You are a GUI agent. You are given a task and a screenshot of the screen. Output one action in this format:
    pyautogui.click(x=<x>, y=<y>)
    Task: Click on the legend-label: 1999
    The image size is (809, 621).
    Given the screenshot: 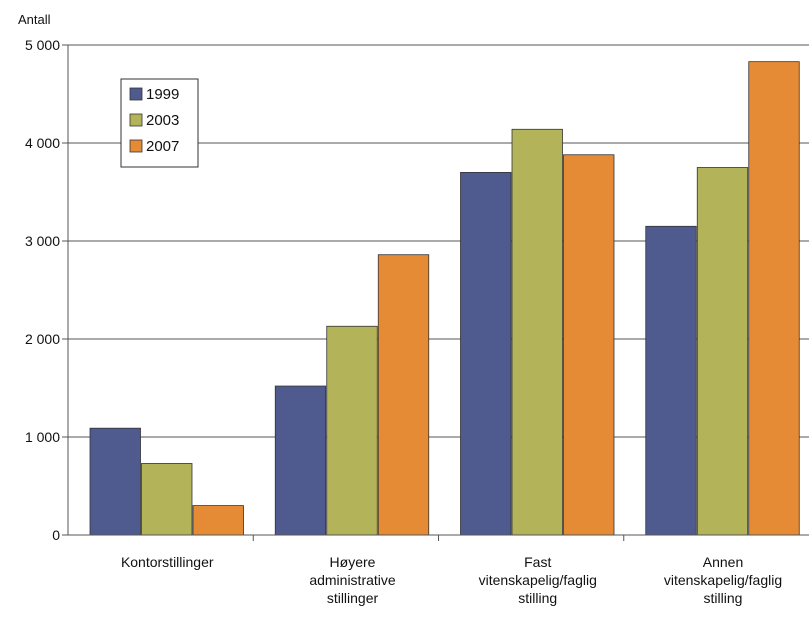 What is the action you would take?
    pyautogui.click(x=162, y=94)
    